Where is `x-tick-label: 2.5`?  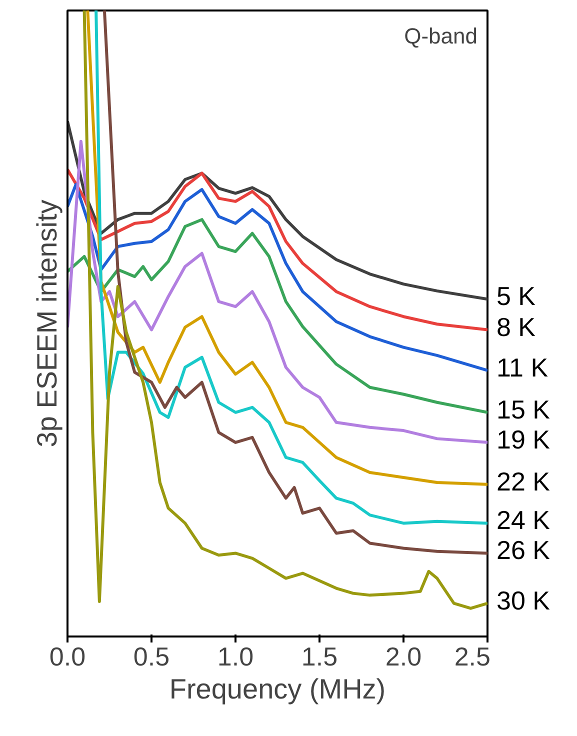
x-tick-label: 2.5 is located at coordinates (472, 657).